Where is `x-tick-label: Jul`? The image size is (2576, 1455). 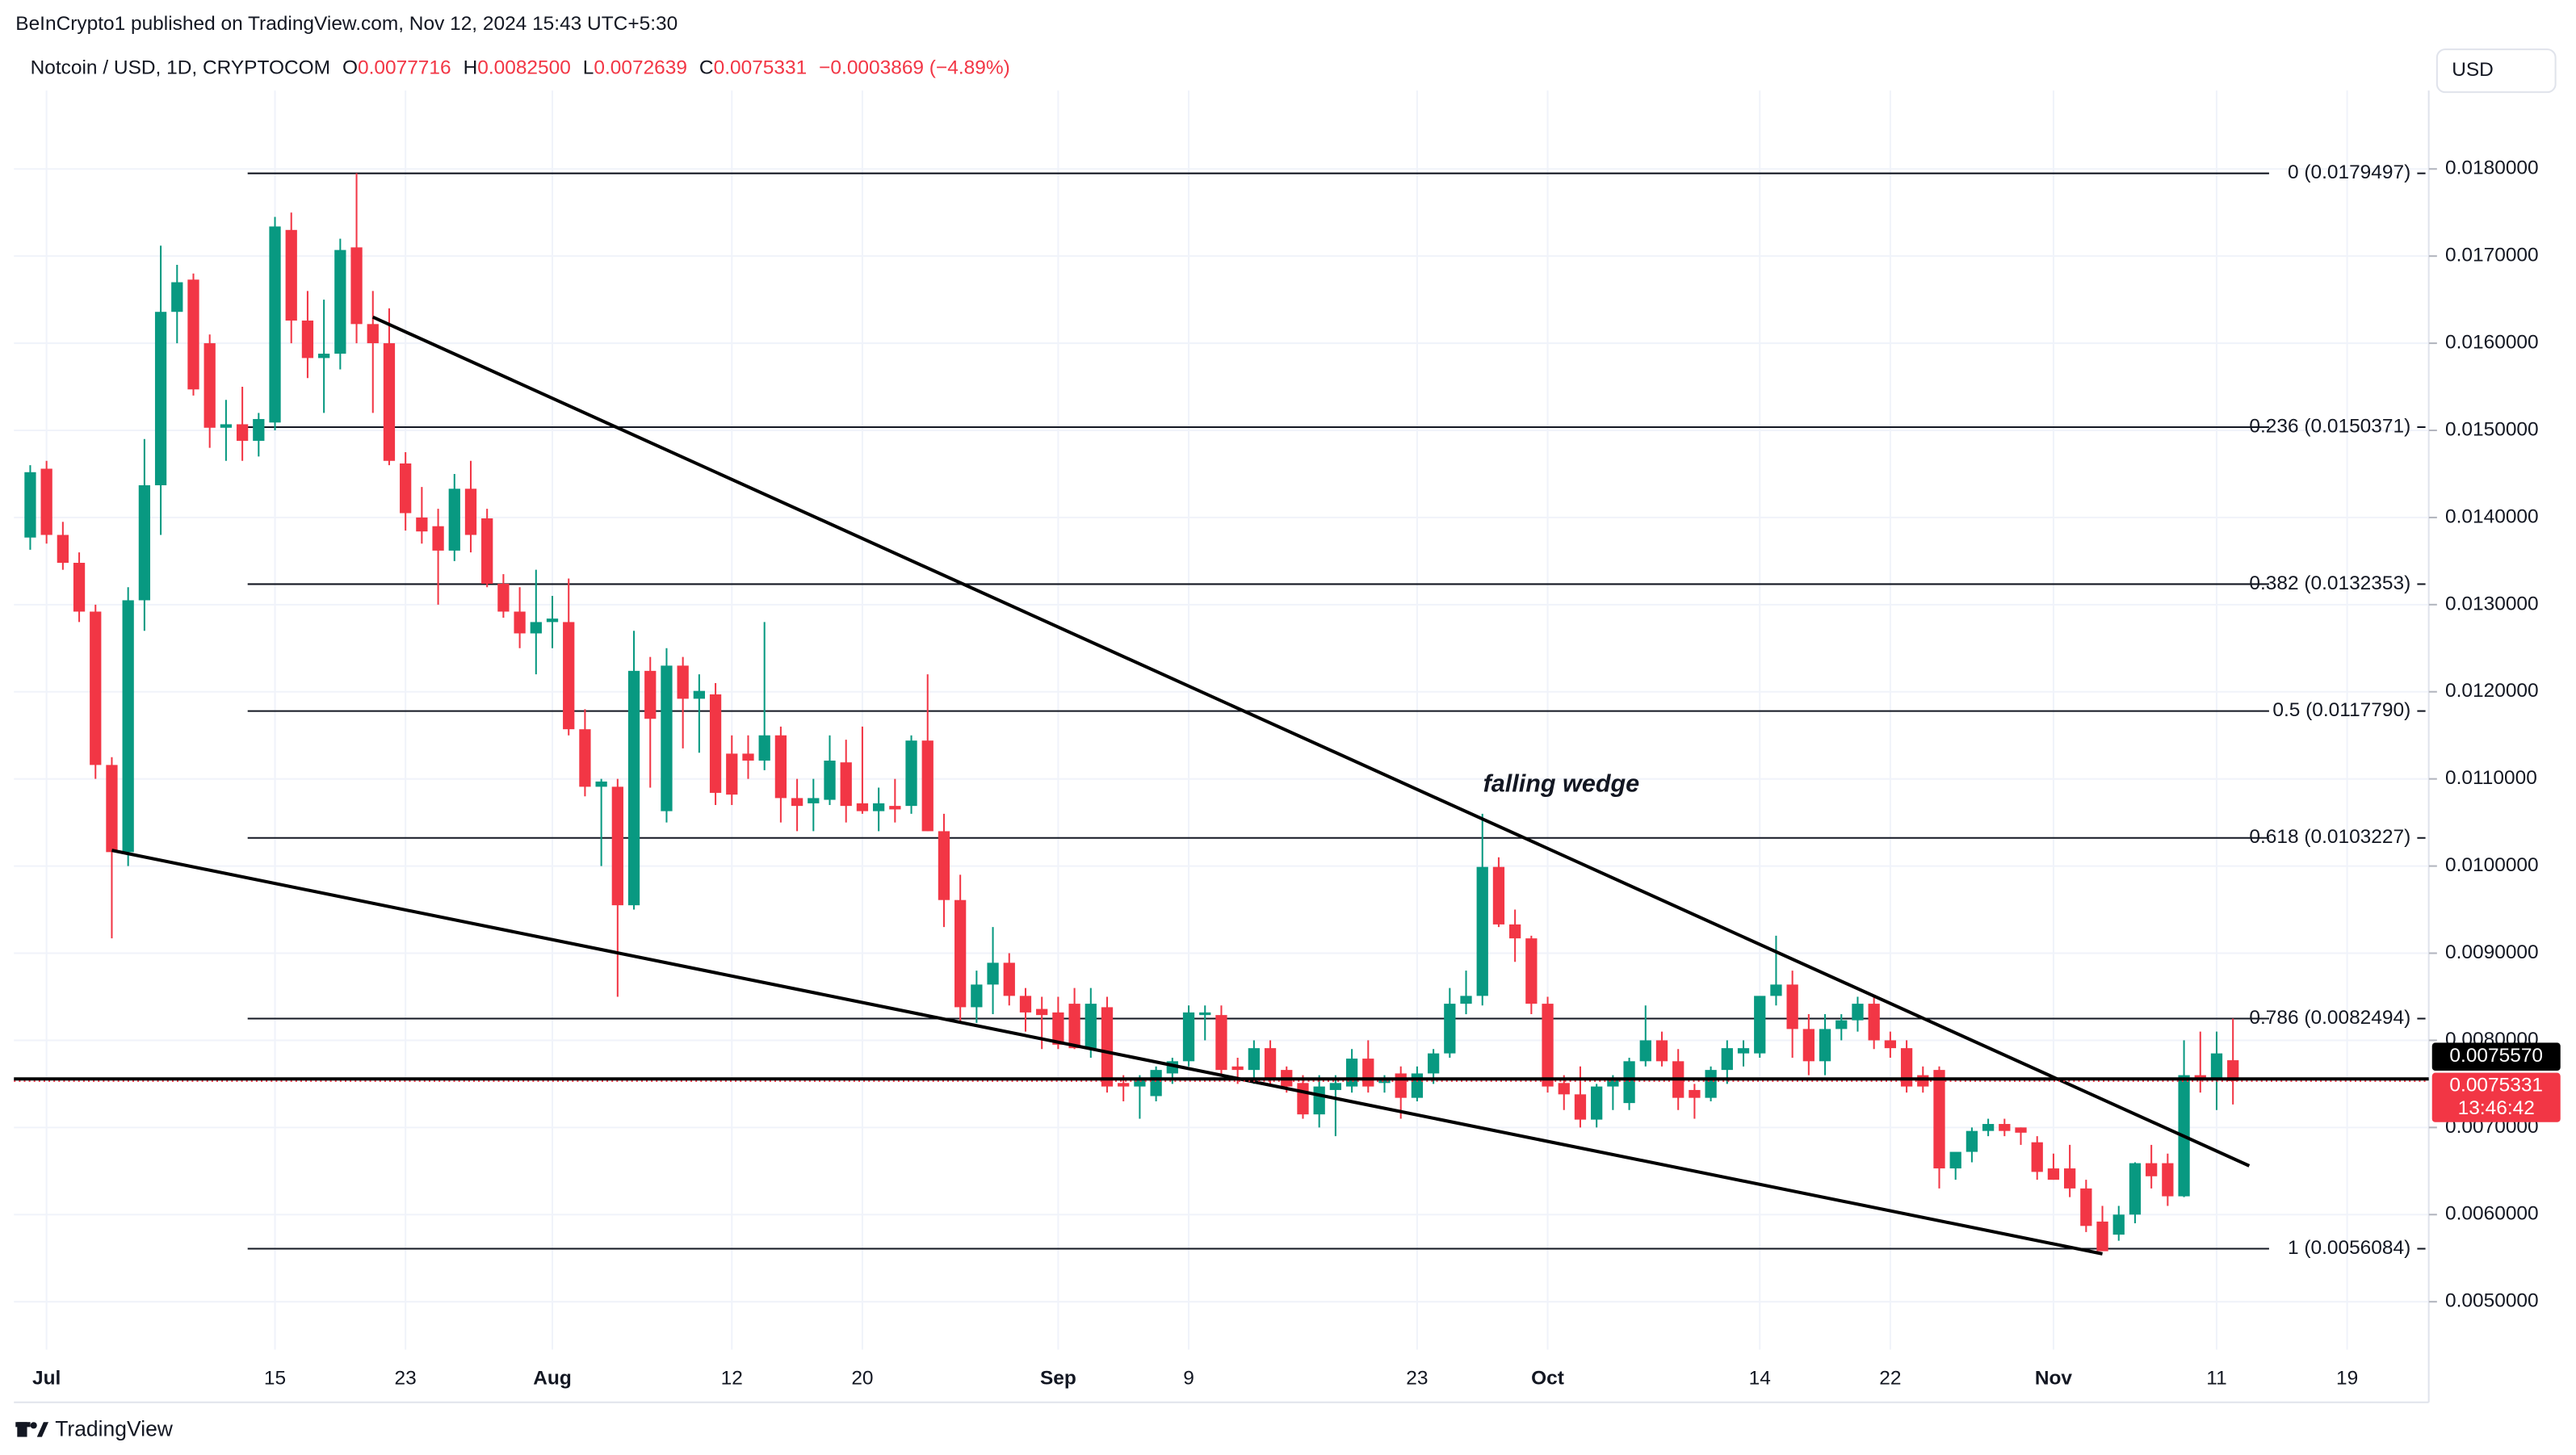 x-tick-label: Jul is located at coordinates (46, 1379).